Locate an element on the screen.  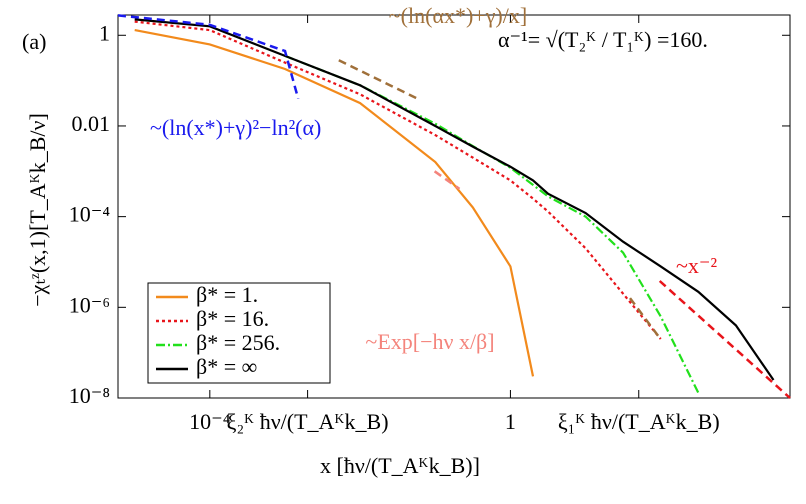
legend-box is located at coordinates (239, 333).